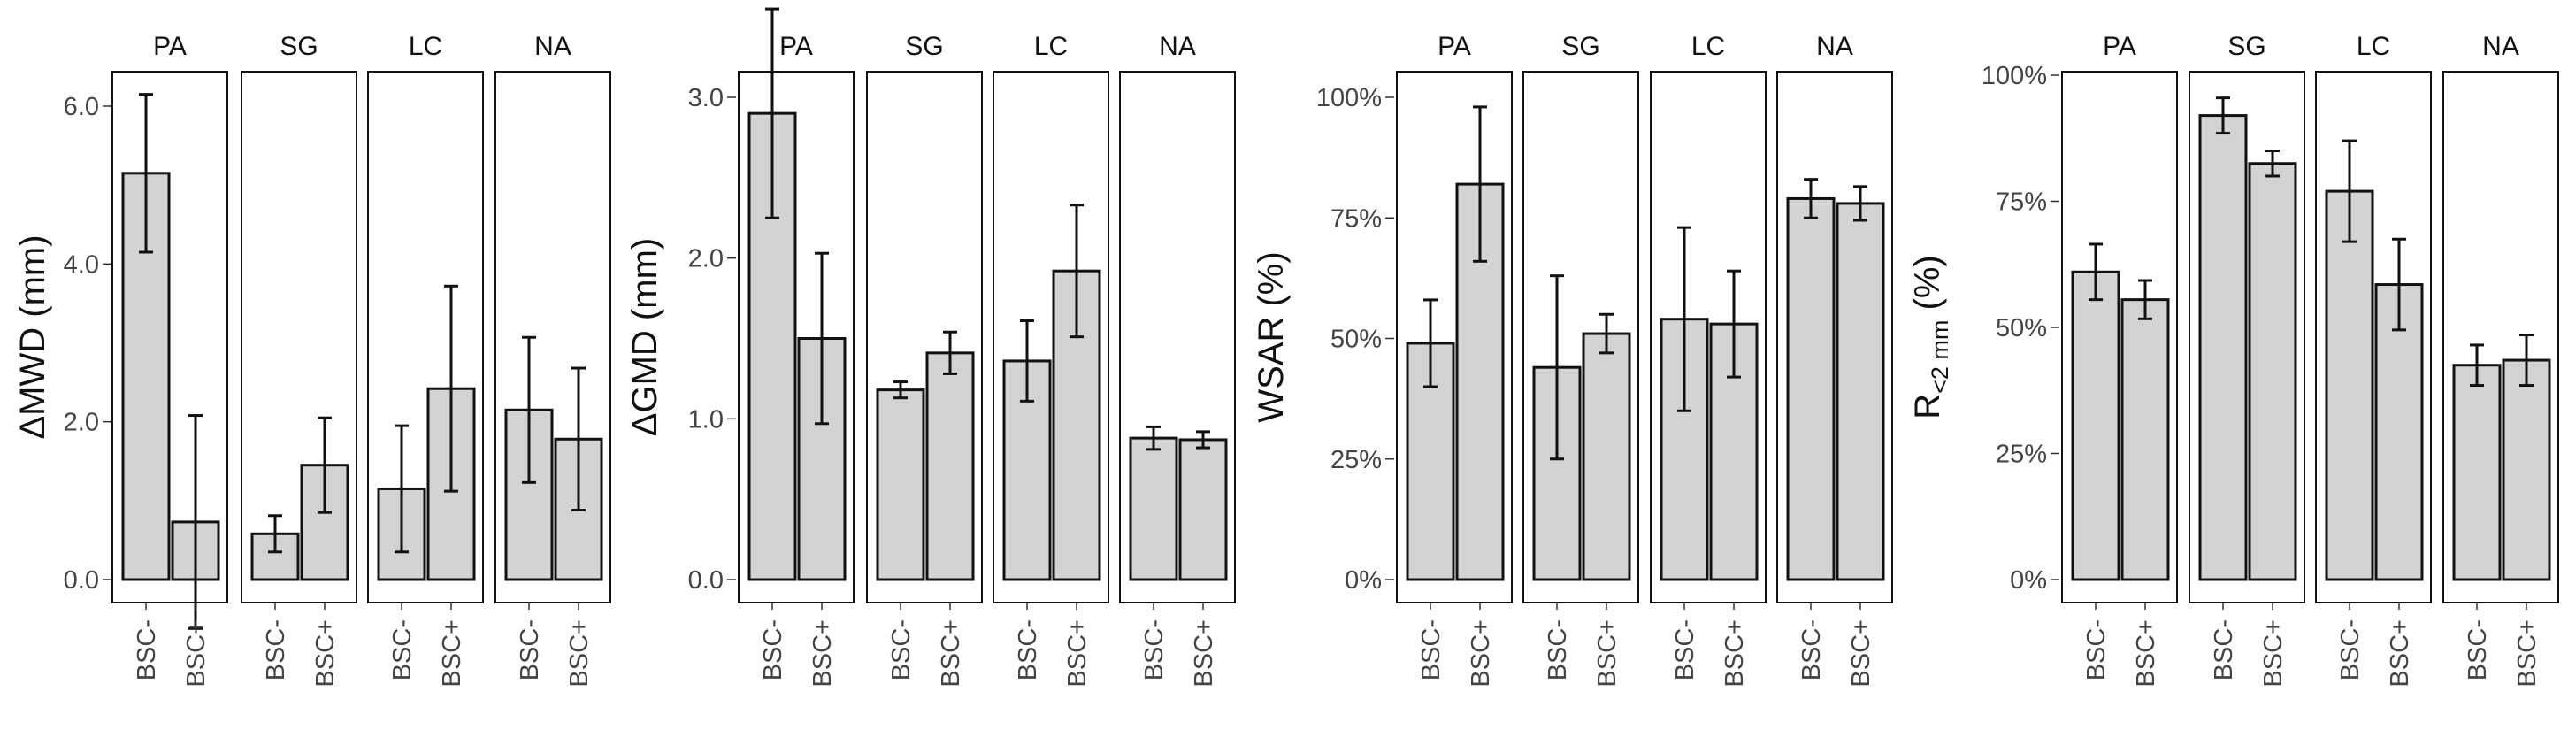  I want to click on y-tick-label: 50%, so click(1356, 340).